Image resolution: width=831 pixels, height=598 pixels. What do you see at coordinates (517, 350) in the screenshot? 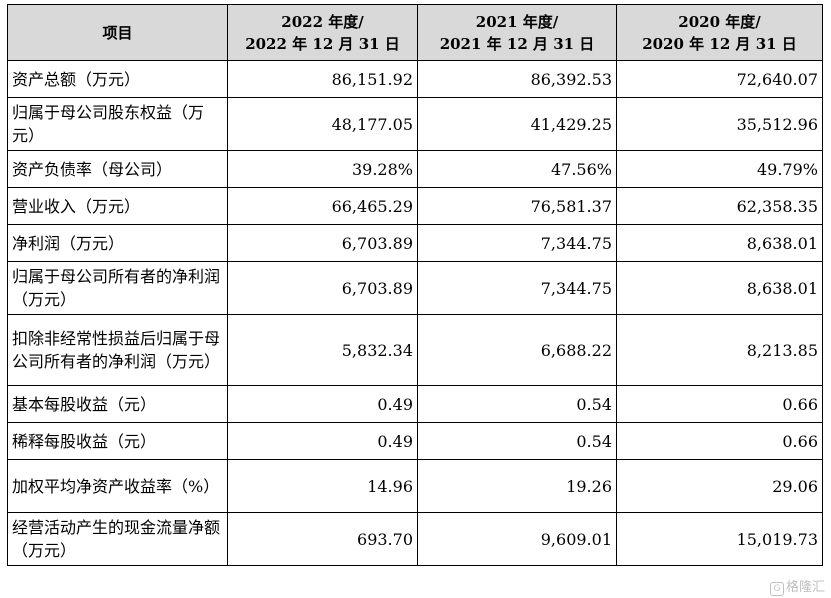
I see `cell-2021: 6,688.22` at bounding box center [517, 350].